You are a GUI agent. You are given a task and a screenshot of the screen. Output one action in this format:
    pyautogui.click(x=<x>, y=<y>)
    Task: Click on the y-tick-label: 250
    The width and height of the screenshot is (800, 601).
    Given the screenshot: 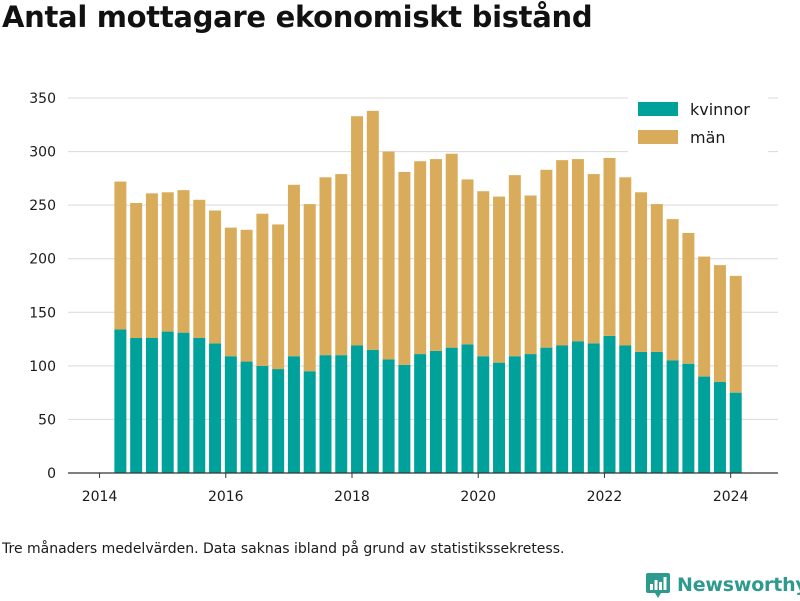 What is the action you would take?
    pyautogui.click(x=42, y=206)
    